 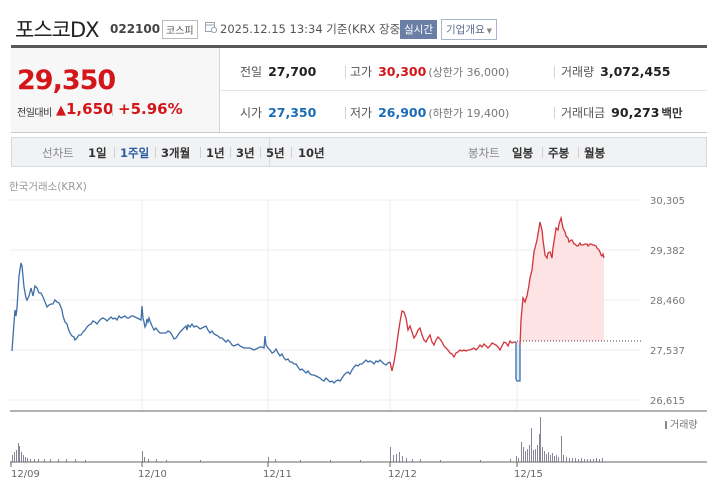 What do you see at coordinates (311, 153) in the screenshot?
I see `tab-10y: 10년` at bounding box center [311, 153].